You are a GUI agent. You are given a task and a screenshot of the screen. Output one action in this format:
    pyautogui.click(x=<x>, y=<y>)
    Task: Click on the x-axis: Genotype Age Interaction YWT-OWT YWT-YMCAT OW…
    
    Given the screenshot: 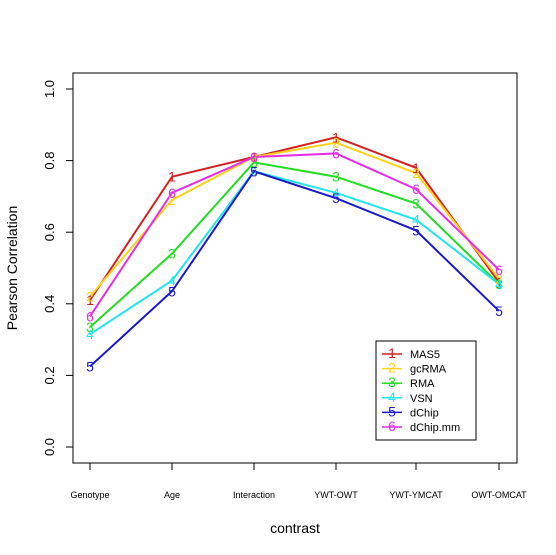 What is the action you would take?
    pyautogui.click(x=298, y=481)
    